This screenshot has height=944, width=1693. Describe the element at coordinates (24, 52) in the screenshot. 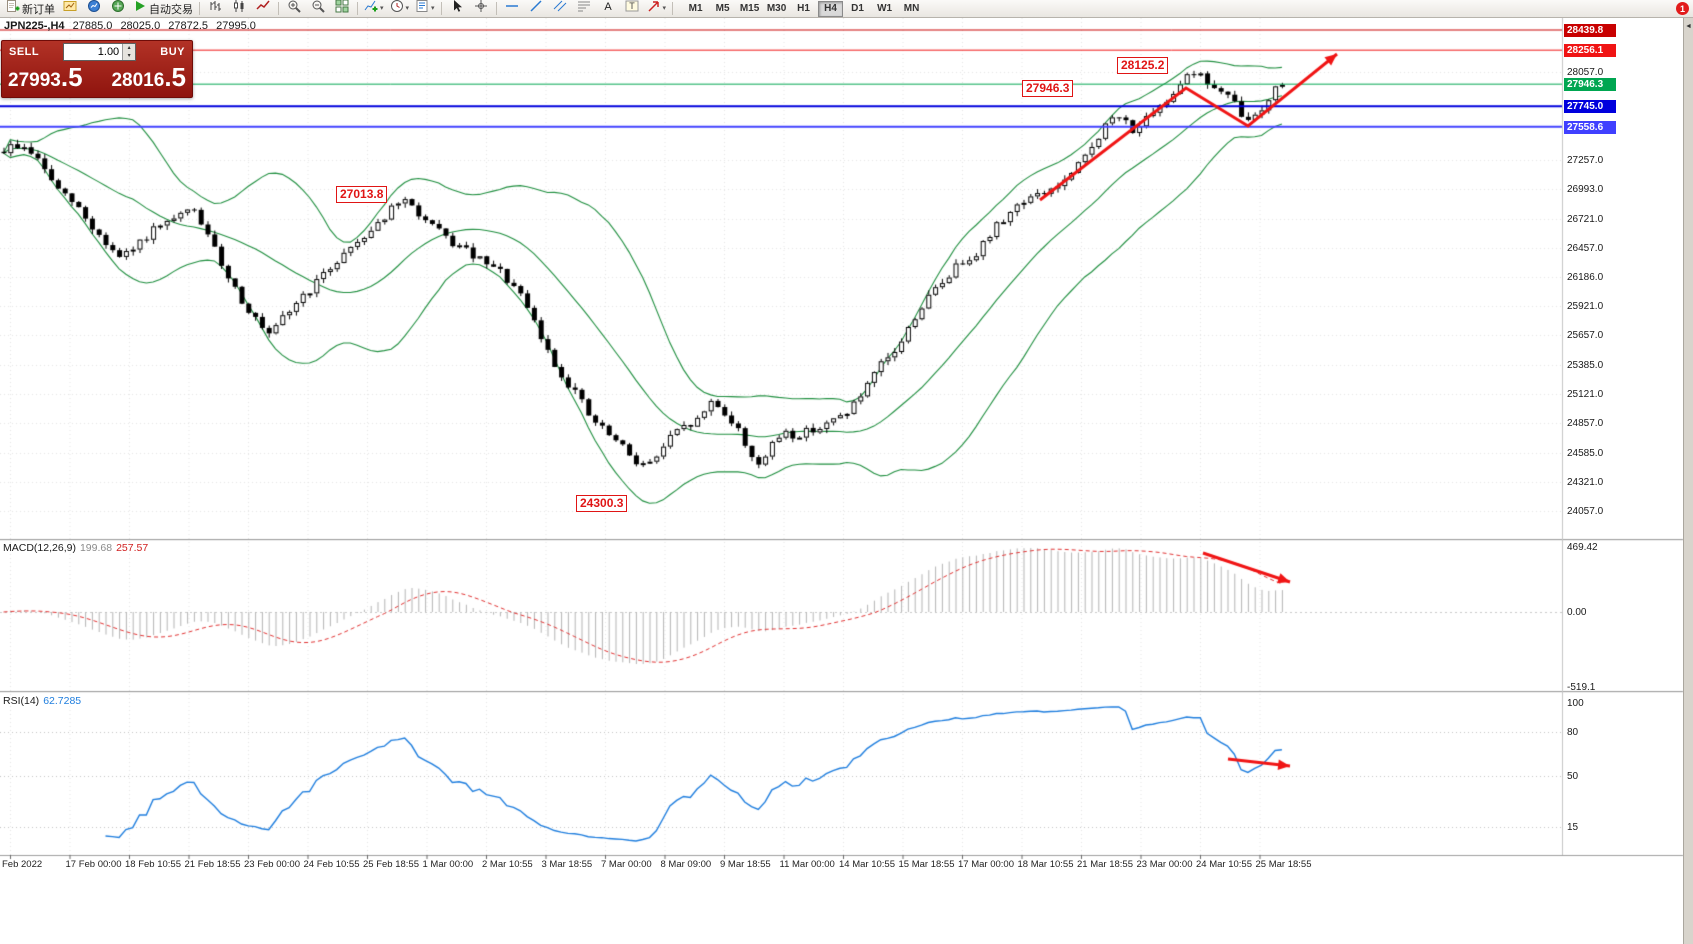

I see `sell-label: SELL` at that location.